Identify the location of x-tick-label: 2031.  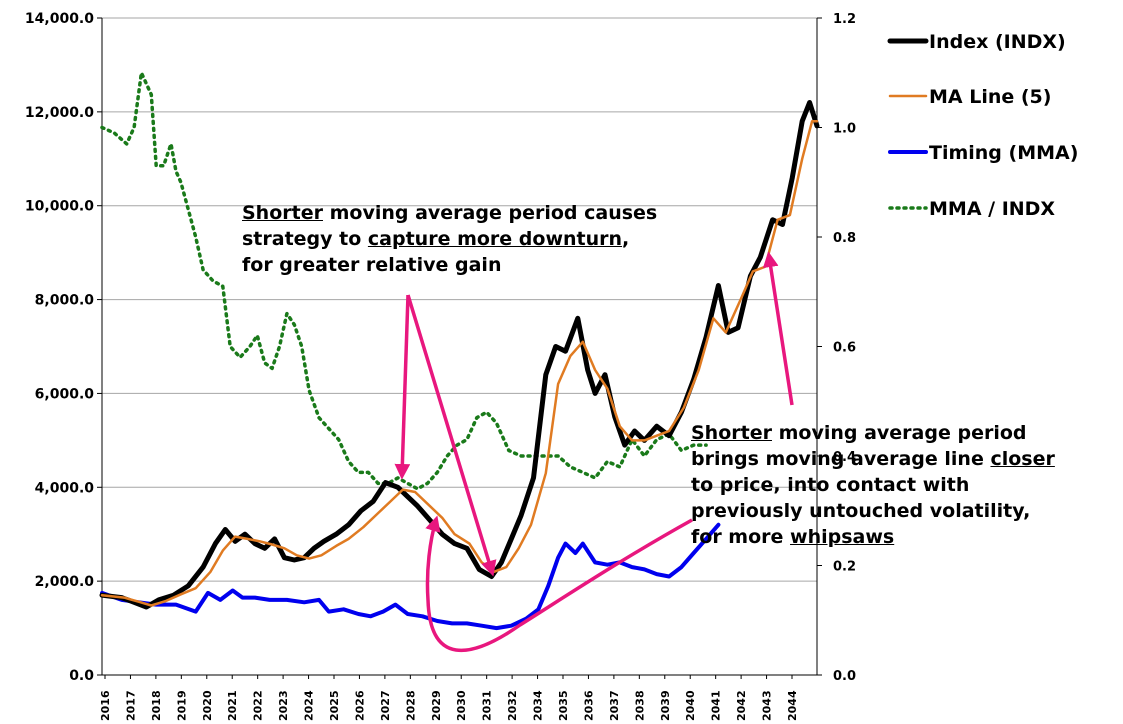
(487, 705).